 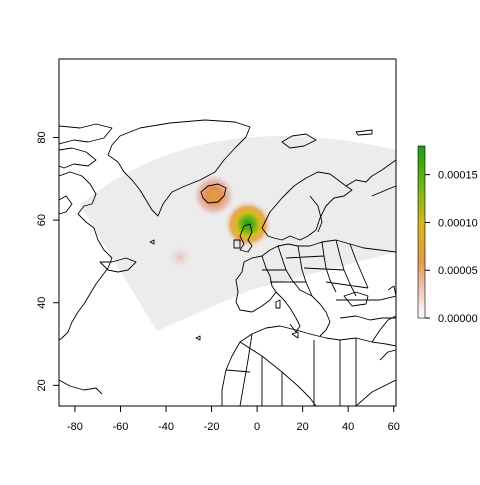 What do you see at coordinates (257, 427) in the screenshot?
I see `x-tick-label: 0` at bounding box center [257, 427].